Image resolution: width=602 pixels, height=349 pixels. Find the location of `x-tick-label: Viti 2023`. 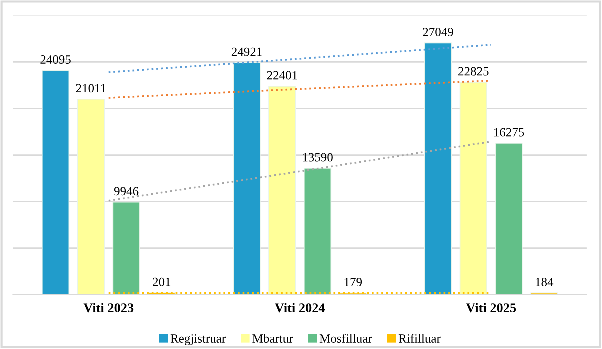

x-tick-label: Viti 2023 is located at coordinates (109, 308).